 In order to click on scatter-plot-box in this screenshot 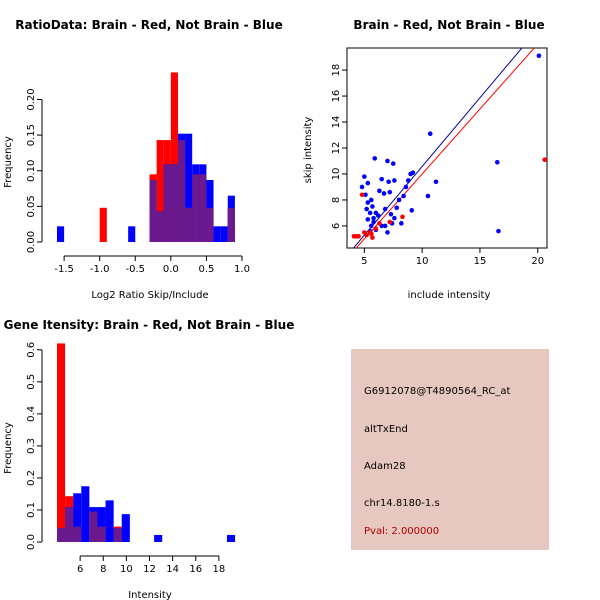, I will do `click(447, 148)`.